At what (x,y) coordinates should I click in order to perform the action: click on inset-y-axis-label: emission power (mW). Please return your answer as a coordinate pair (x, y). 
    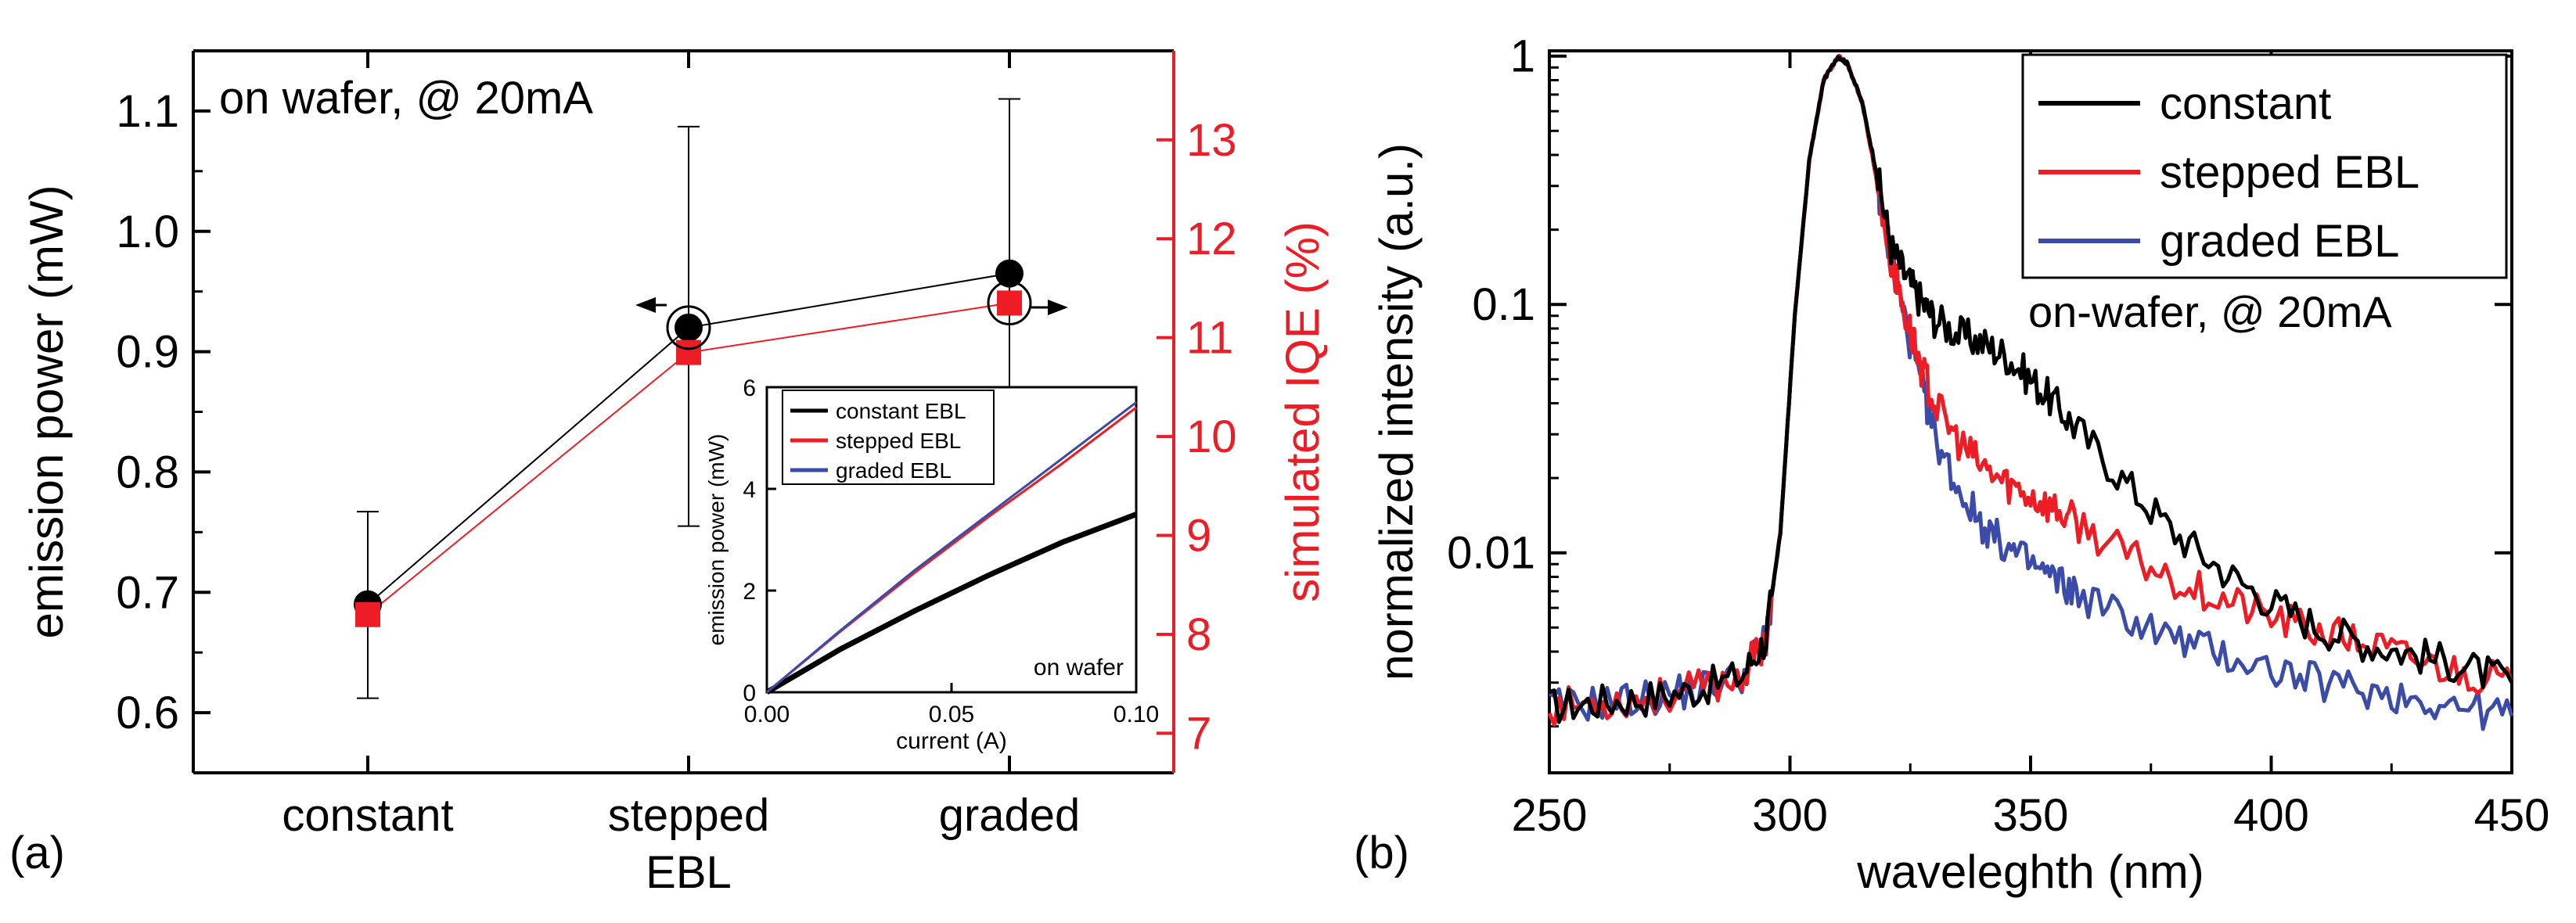
    Looking at the image, I should click on (716, 540).